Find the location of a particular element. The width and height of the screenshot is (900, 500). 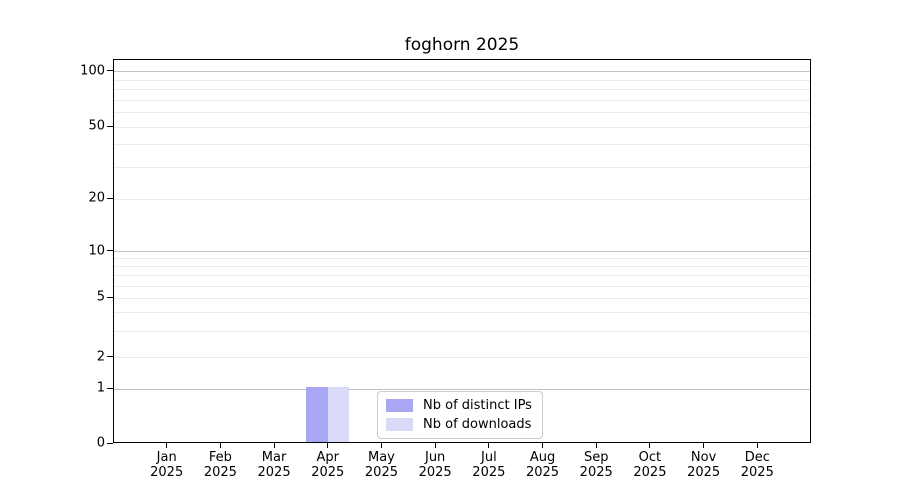

x-tick-label: Jun 2025 is located at coordinates (435, 465).